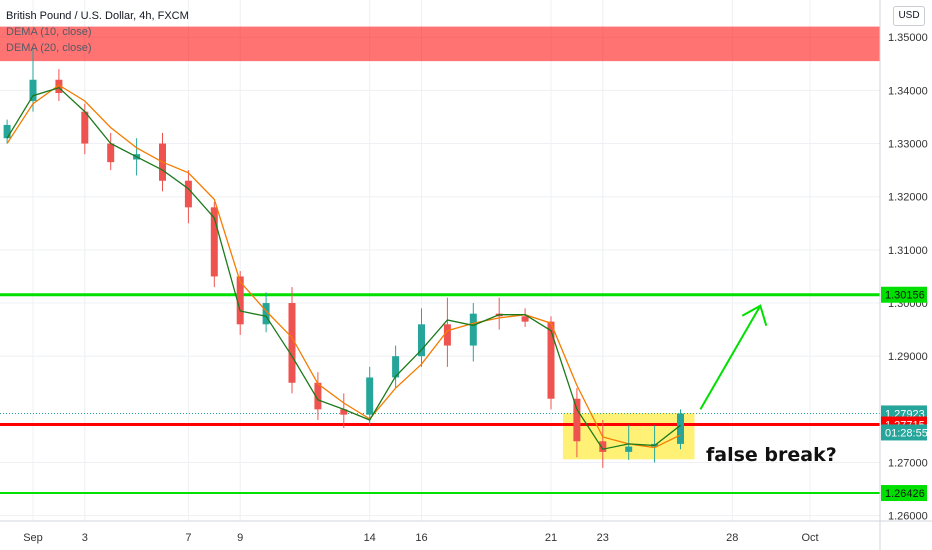 The height and width of the screenshot is (550, 932). I want to click on countdown-tag, so click(904, 432).